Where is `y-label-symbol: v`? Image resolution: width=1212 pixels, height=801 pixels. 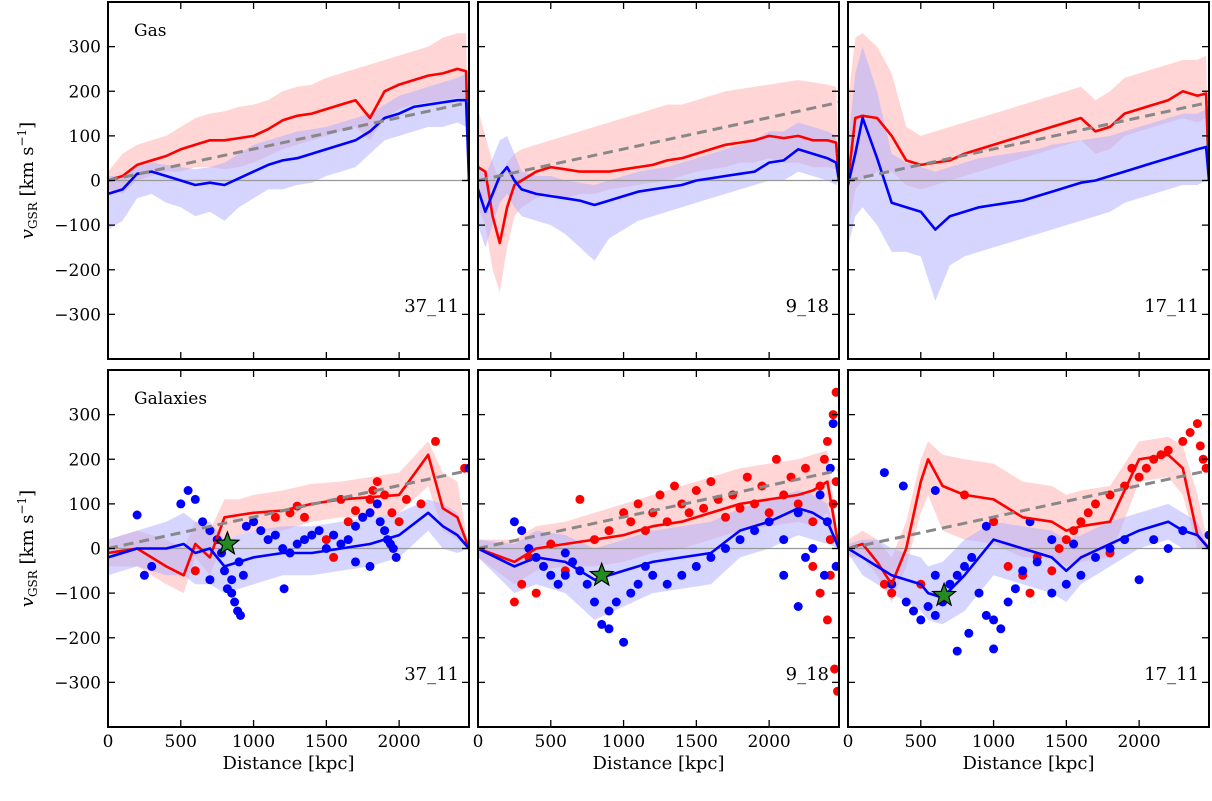 y-label-symbol: v is located at coordinates (27, 234).